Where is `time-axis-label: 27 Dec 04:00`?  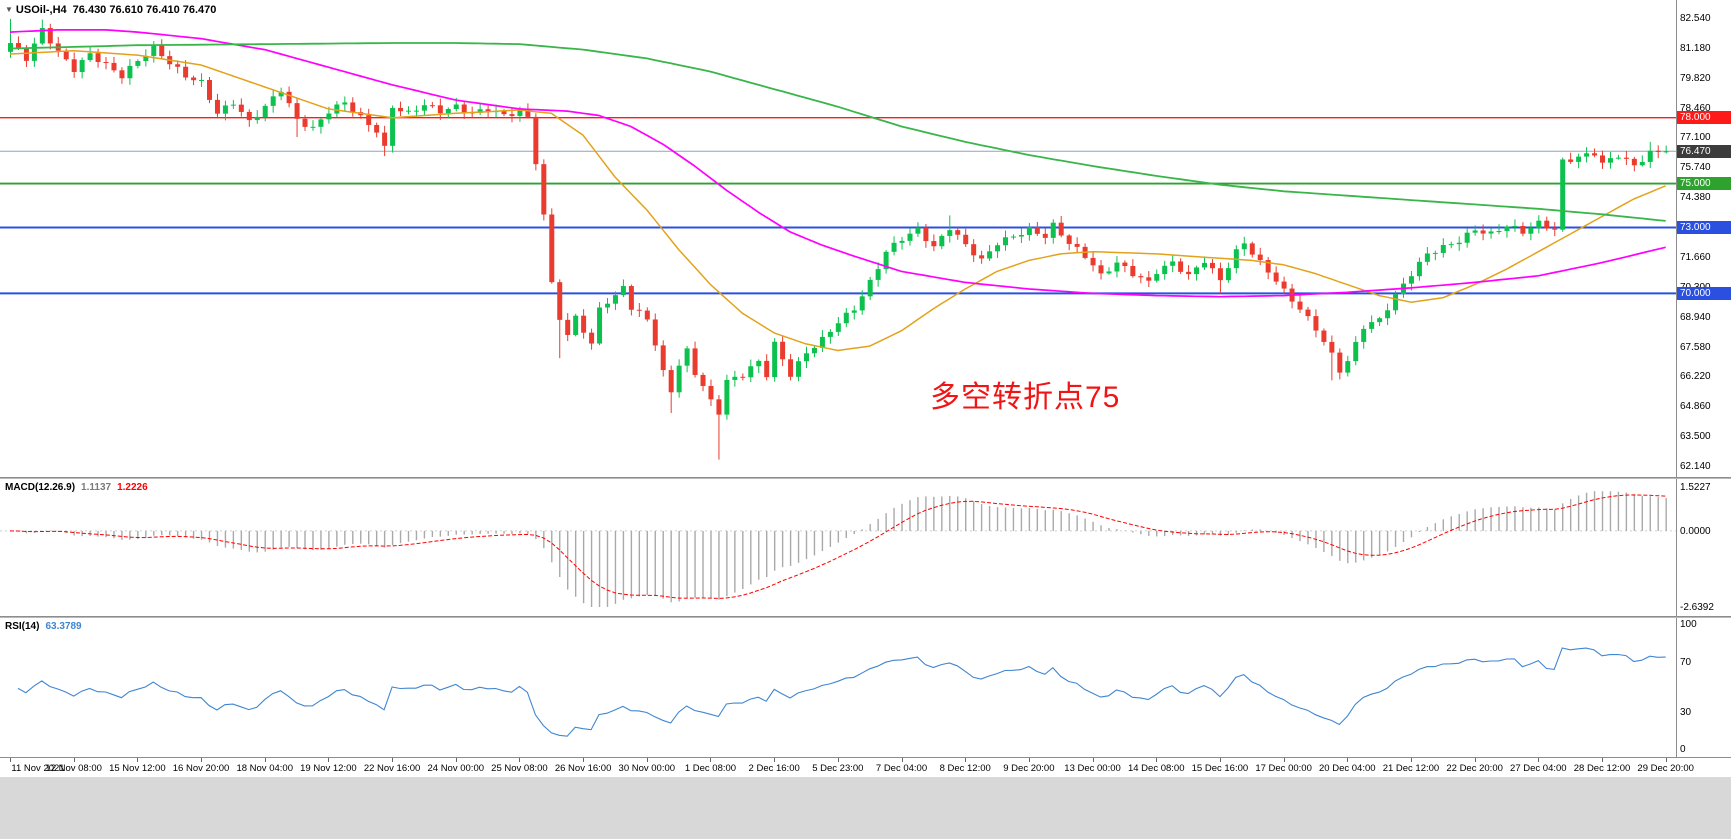 time-axis-label: 27 Dec 04:00 is located at coordinates (1538, 768).